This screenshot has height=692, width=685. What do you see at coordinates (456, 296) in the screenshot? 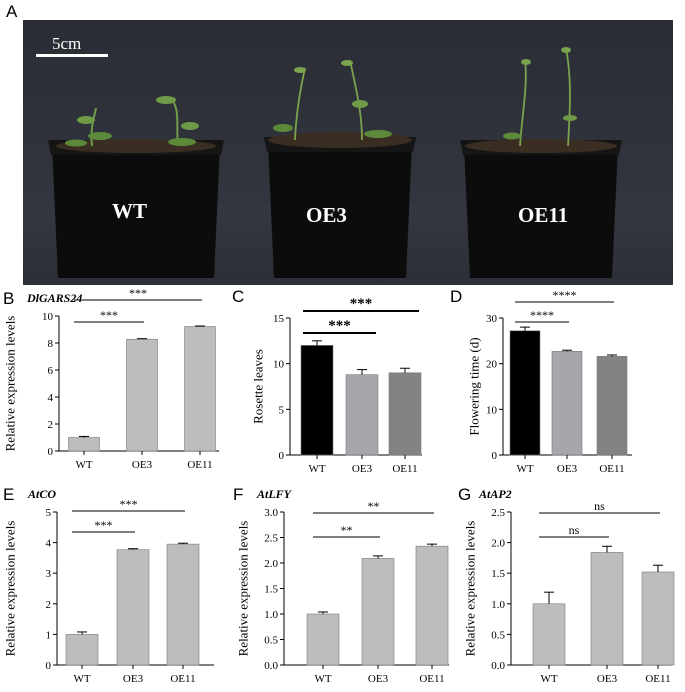
I see `panel-letter-d: D` at bounding box center [456, 296].